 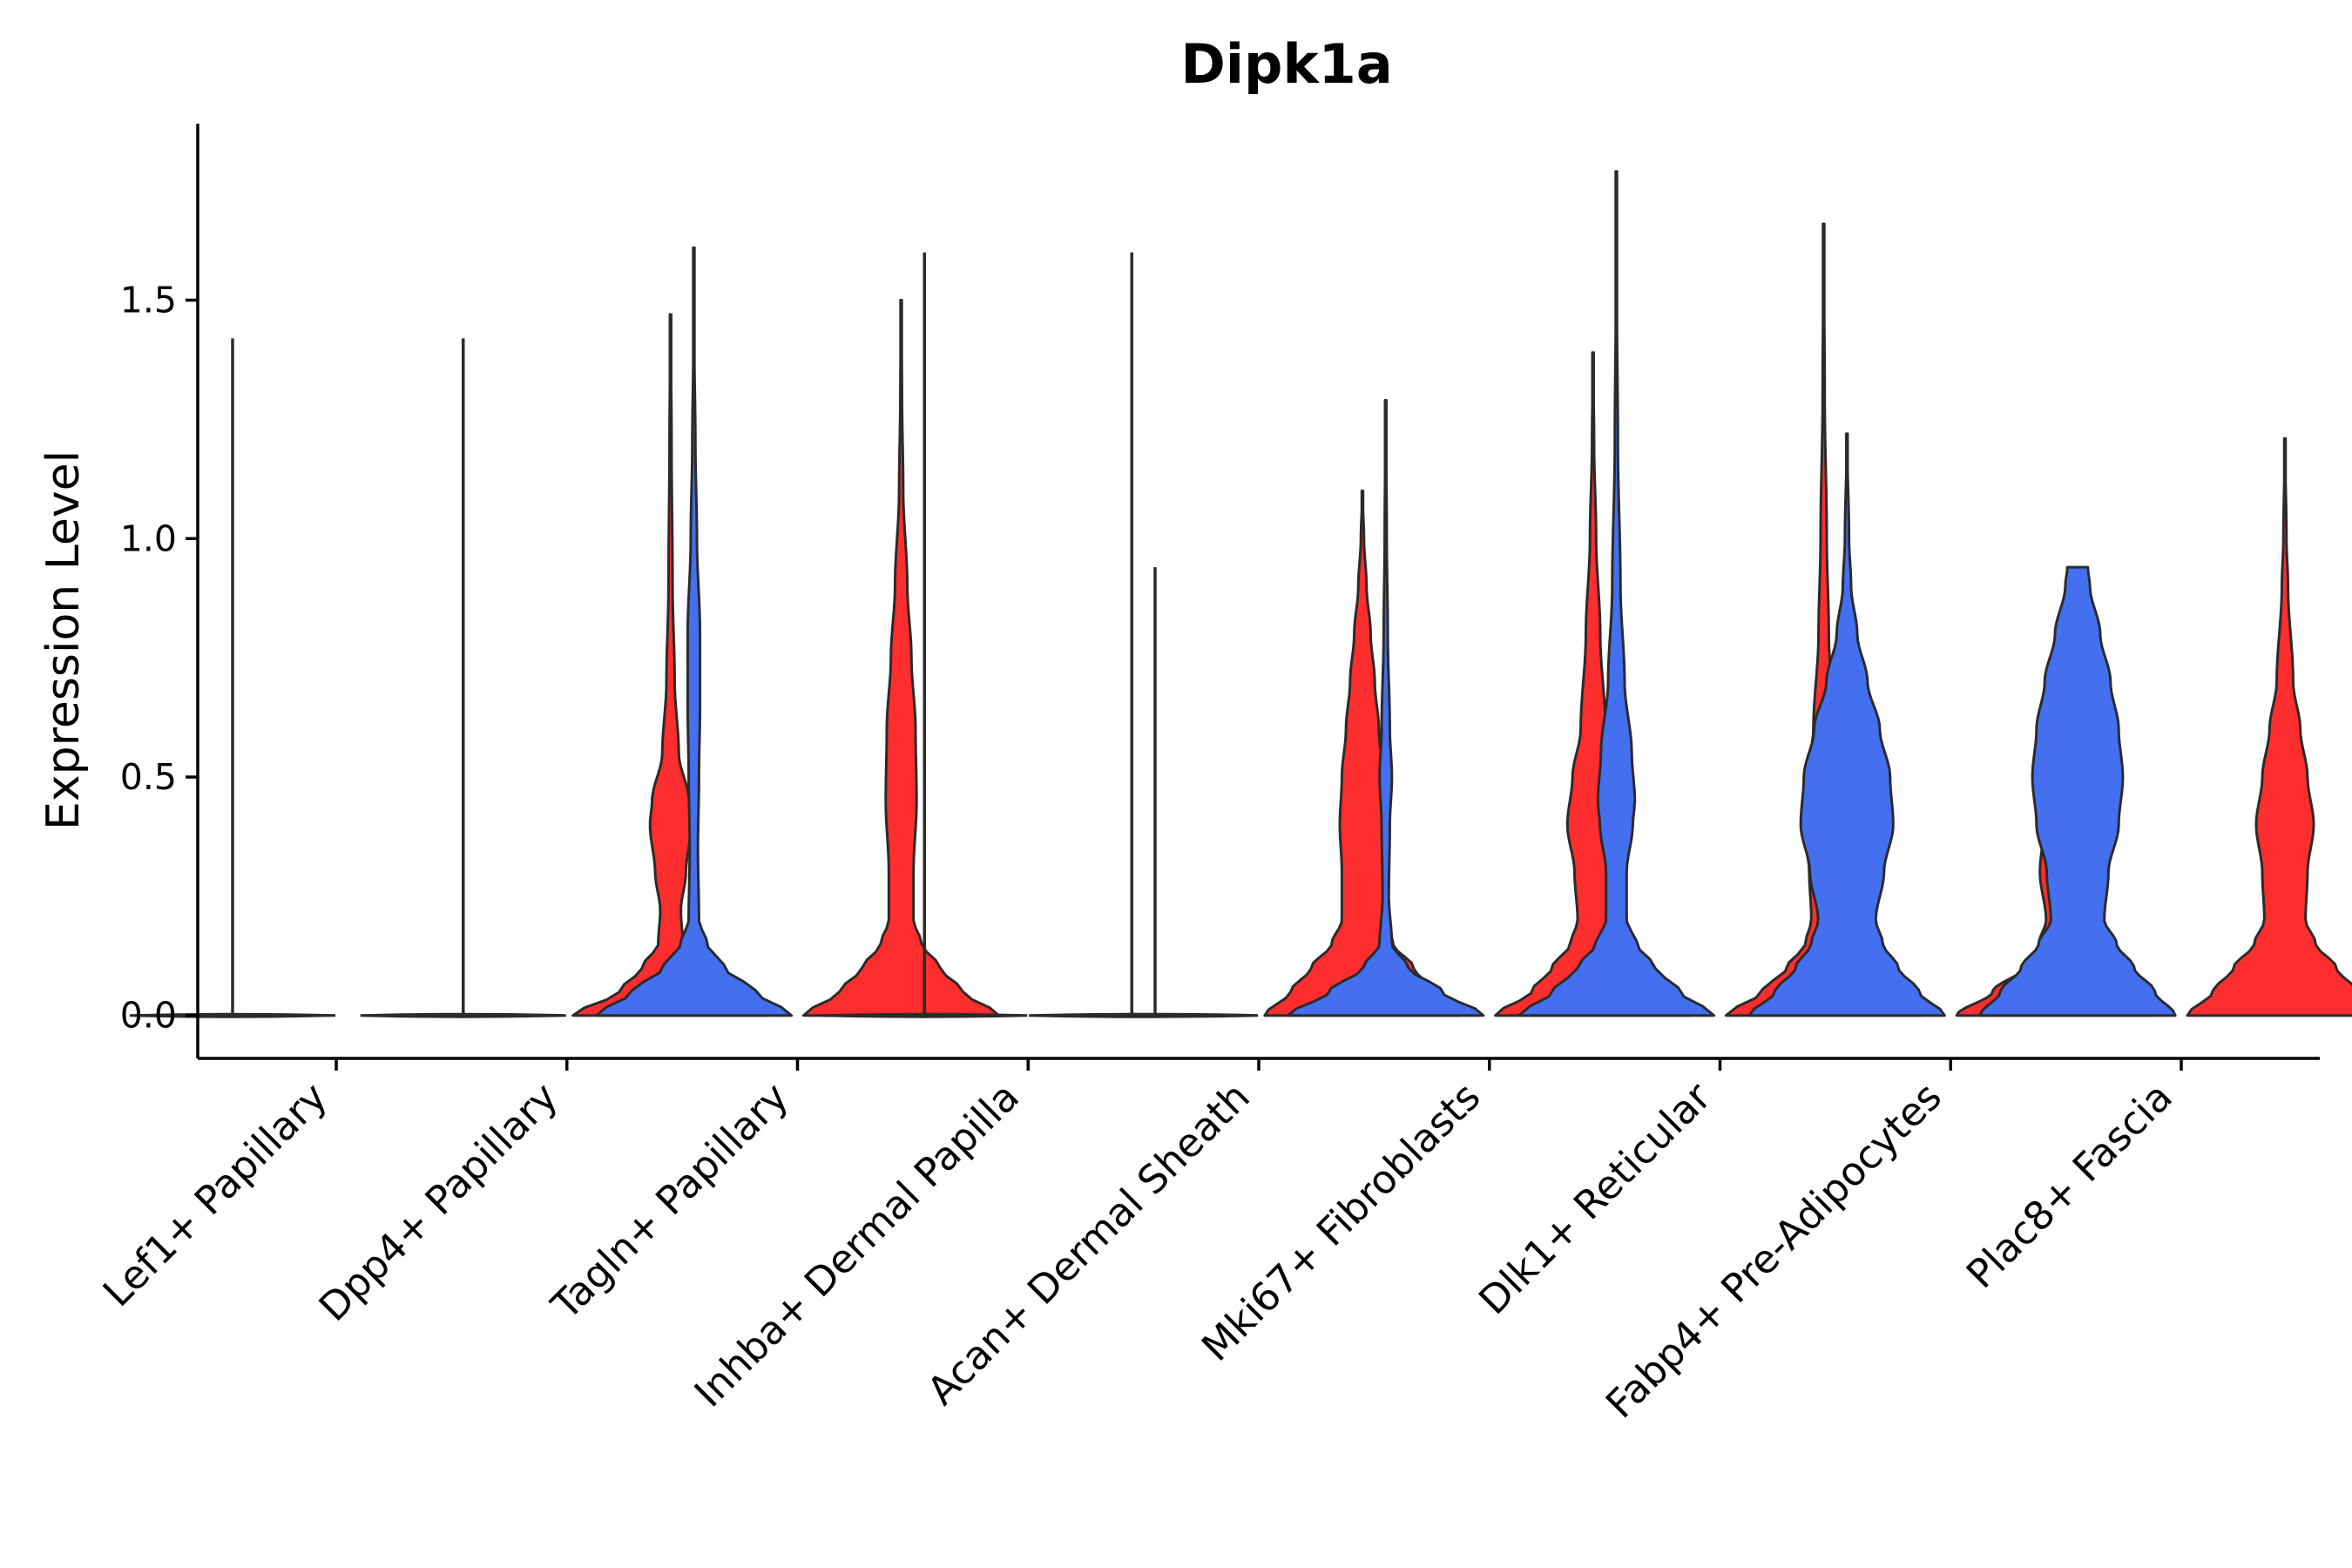 What do you see at coordinates (1286, 64) in the screenshot?
I see `chart-title: Dipk1a` at bounding box center [1286, 64].